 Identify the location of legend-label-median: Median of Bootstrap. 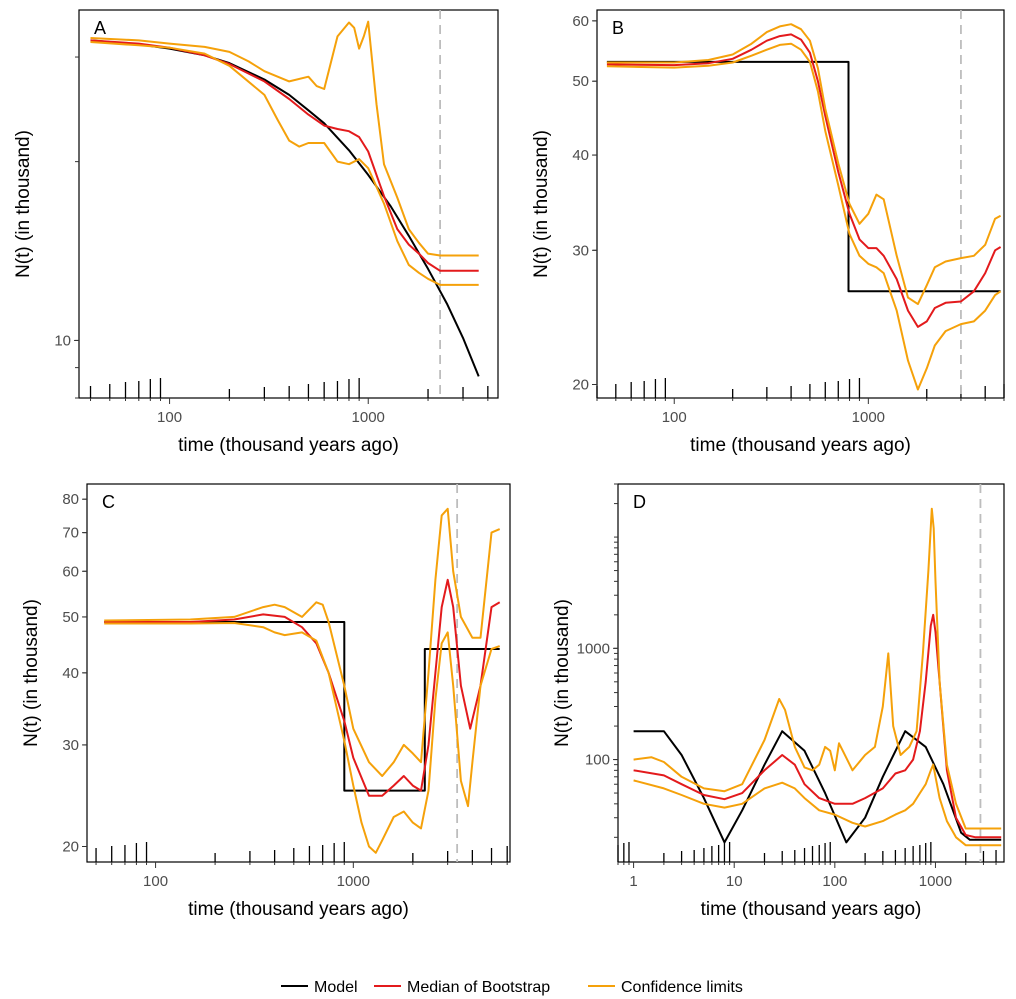
(478, 987).